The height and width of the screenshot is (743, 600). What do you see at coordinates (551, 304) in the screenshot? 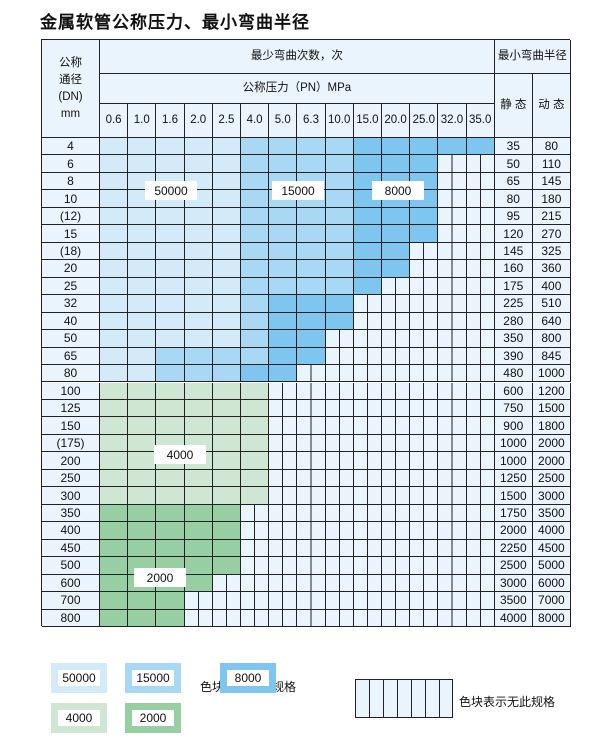
I see `dynamic-radius-cell: 510` at bounding box center [551, 304].